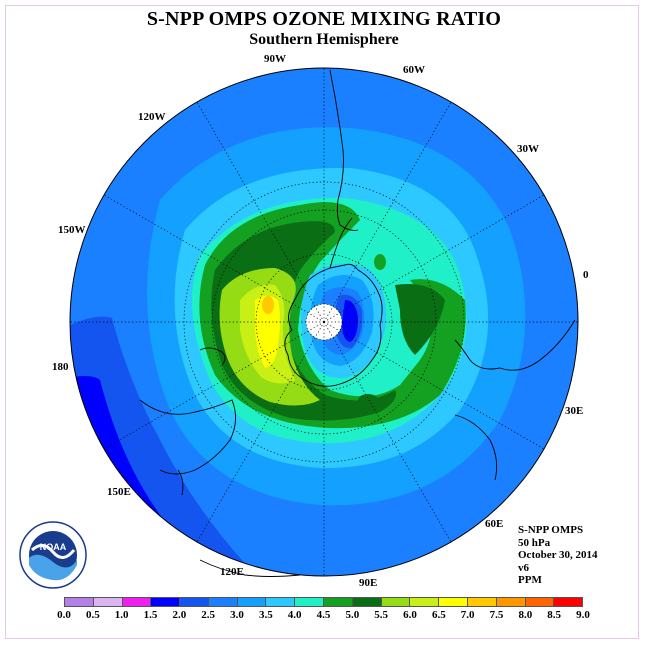 This screenshot has width=648, height=648. I want to click on legend-tick-label: 6.0, so click(410, 615).